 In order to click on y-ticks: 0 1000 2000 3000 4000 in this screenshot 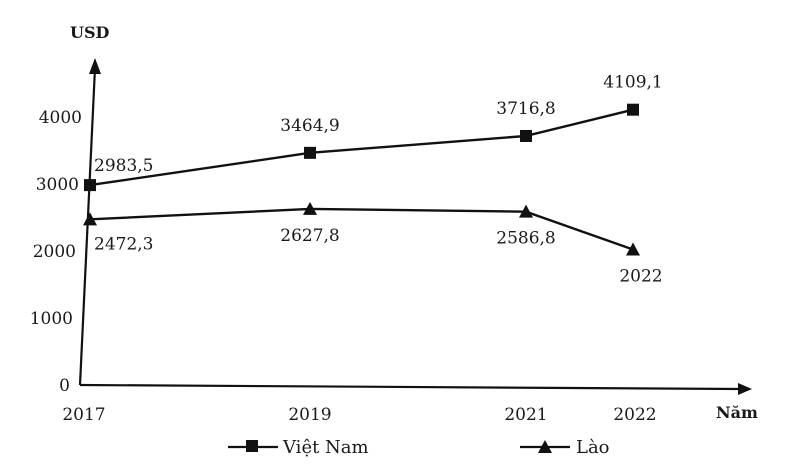, I will do `click(56, 252)`.